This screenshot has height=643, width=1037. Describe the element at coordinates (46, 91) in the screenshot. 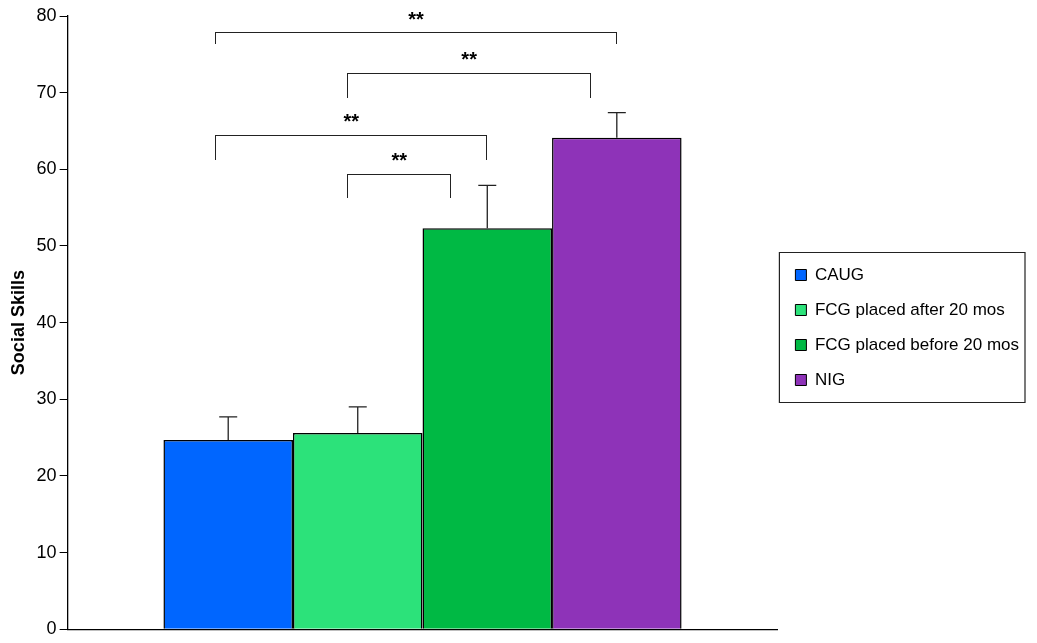

I see `y-tick-label: 70` at that location.